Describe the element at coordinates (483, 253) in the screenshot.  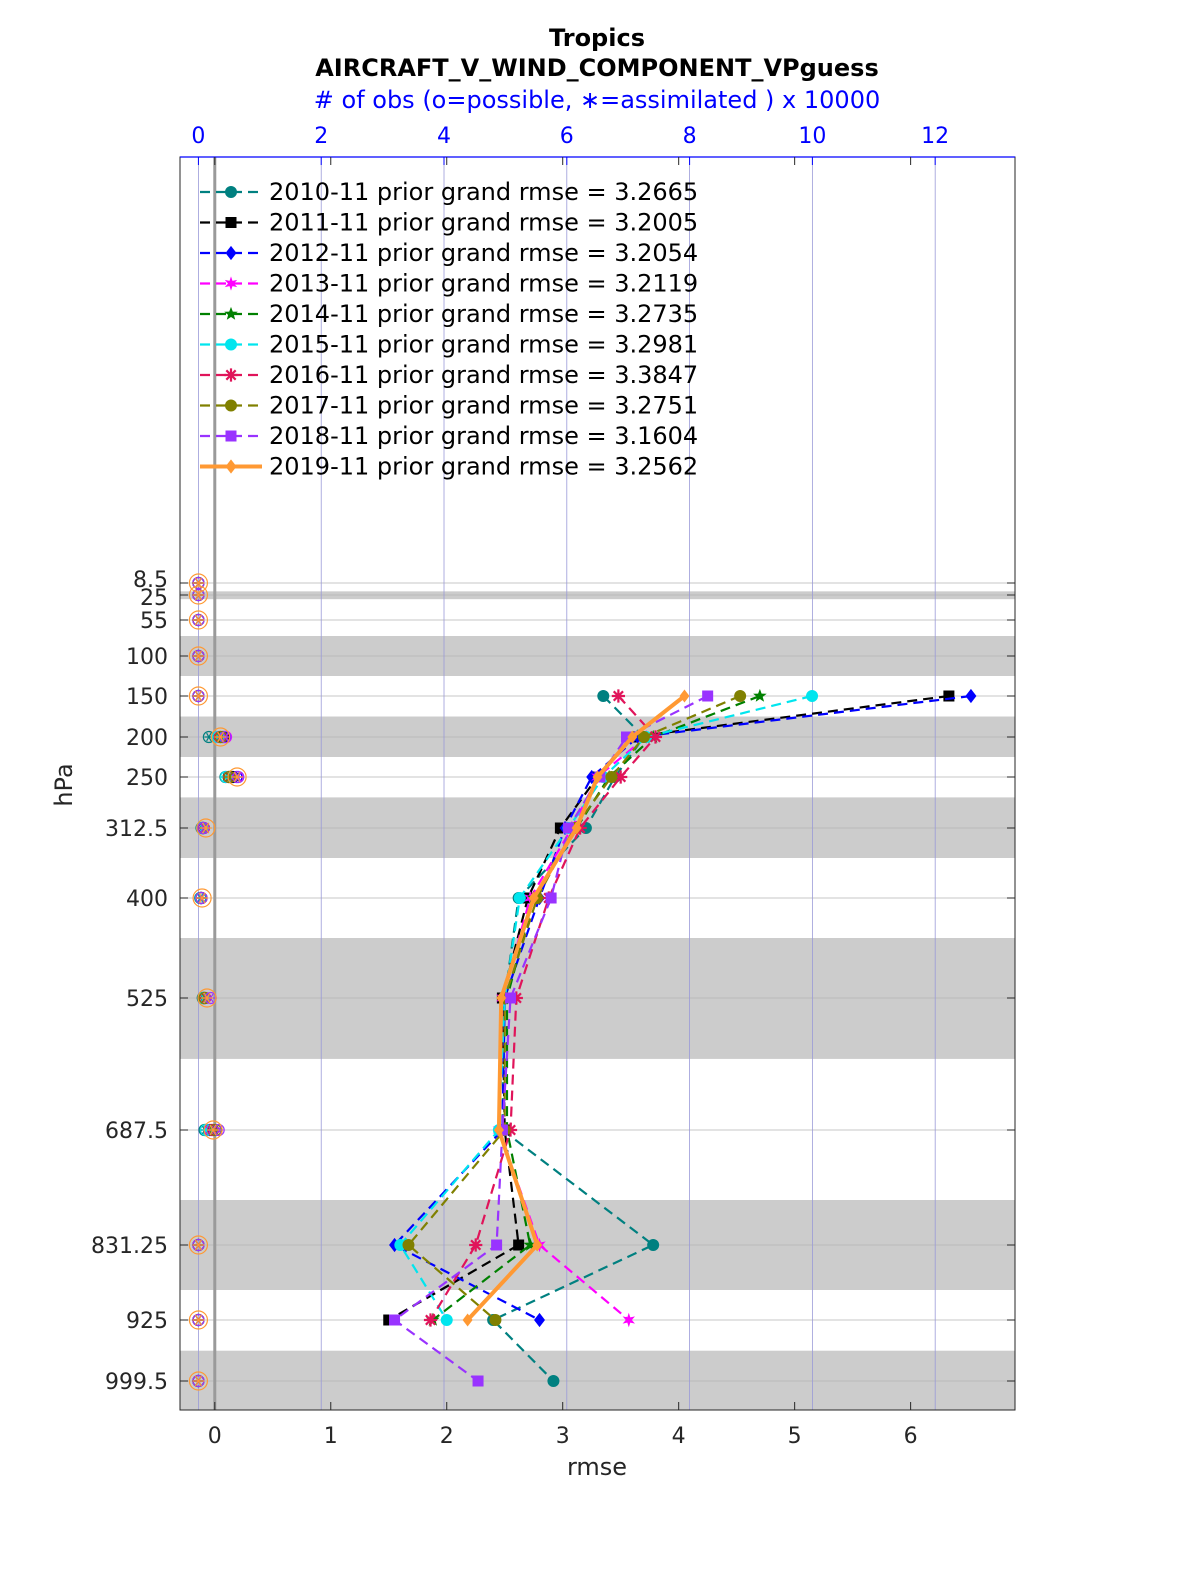
I see `legend-label: 2012-11 prior grand rmse = 3.2054` at that location.